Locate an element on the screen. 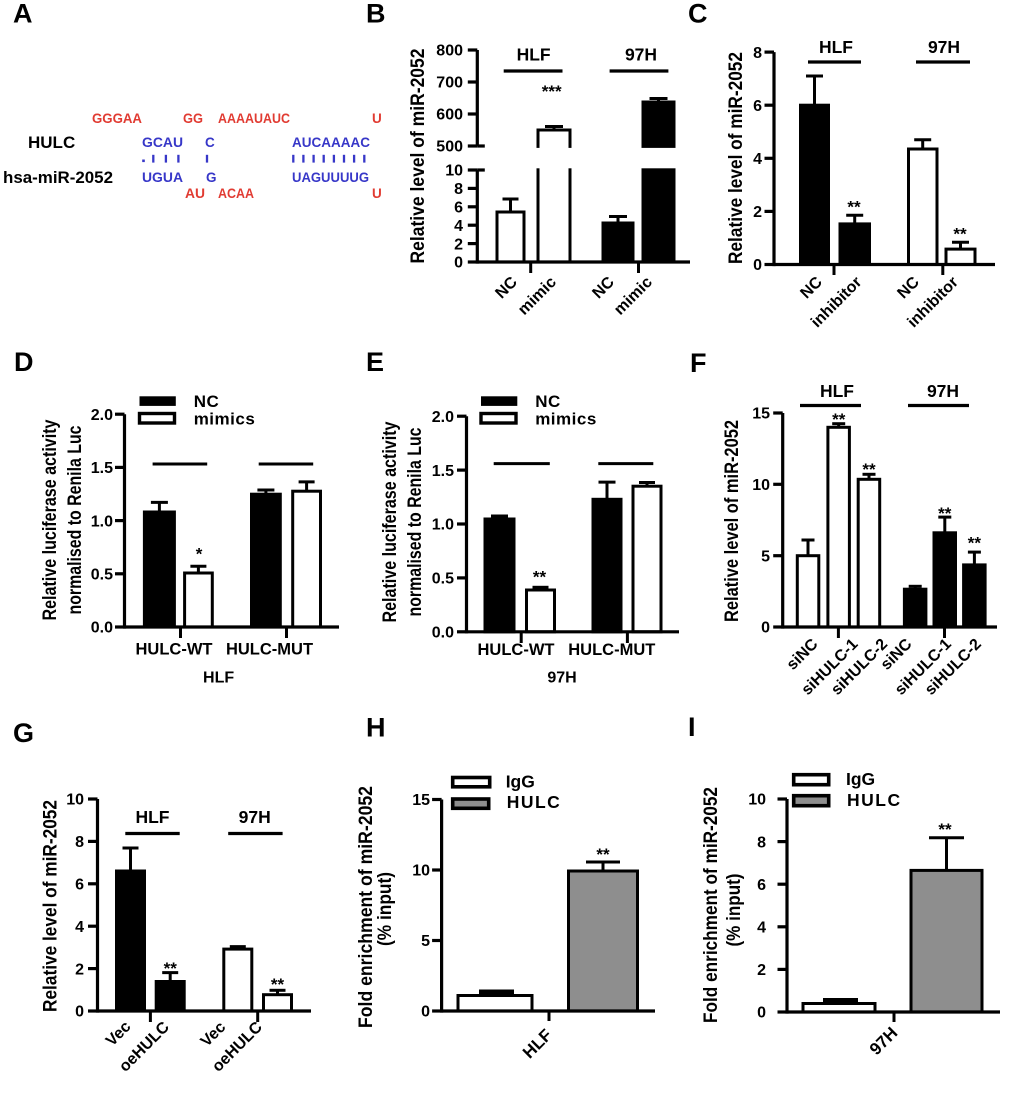  svg-text: C is located at coordinates (698, 14).